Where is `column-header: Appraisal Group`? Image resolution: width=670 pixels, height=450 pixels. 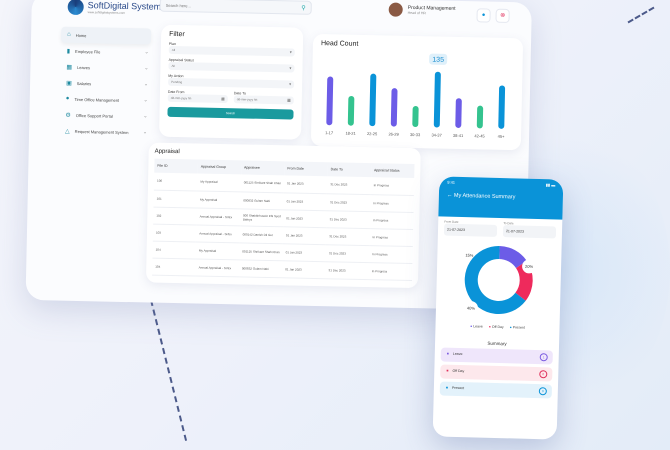 column-header: Appraisal Group is located at coordinates (219, 167).